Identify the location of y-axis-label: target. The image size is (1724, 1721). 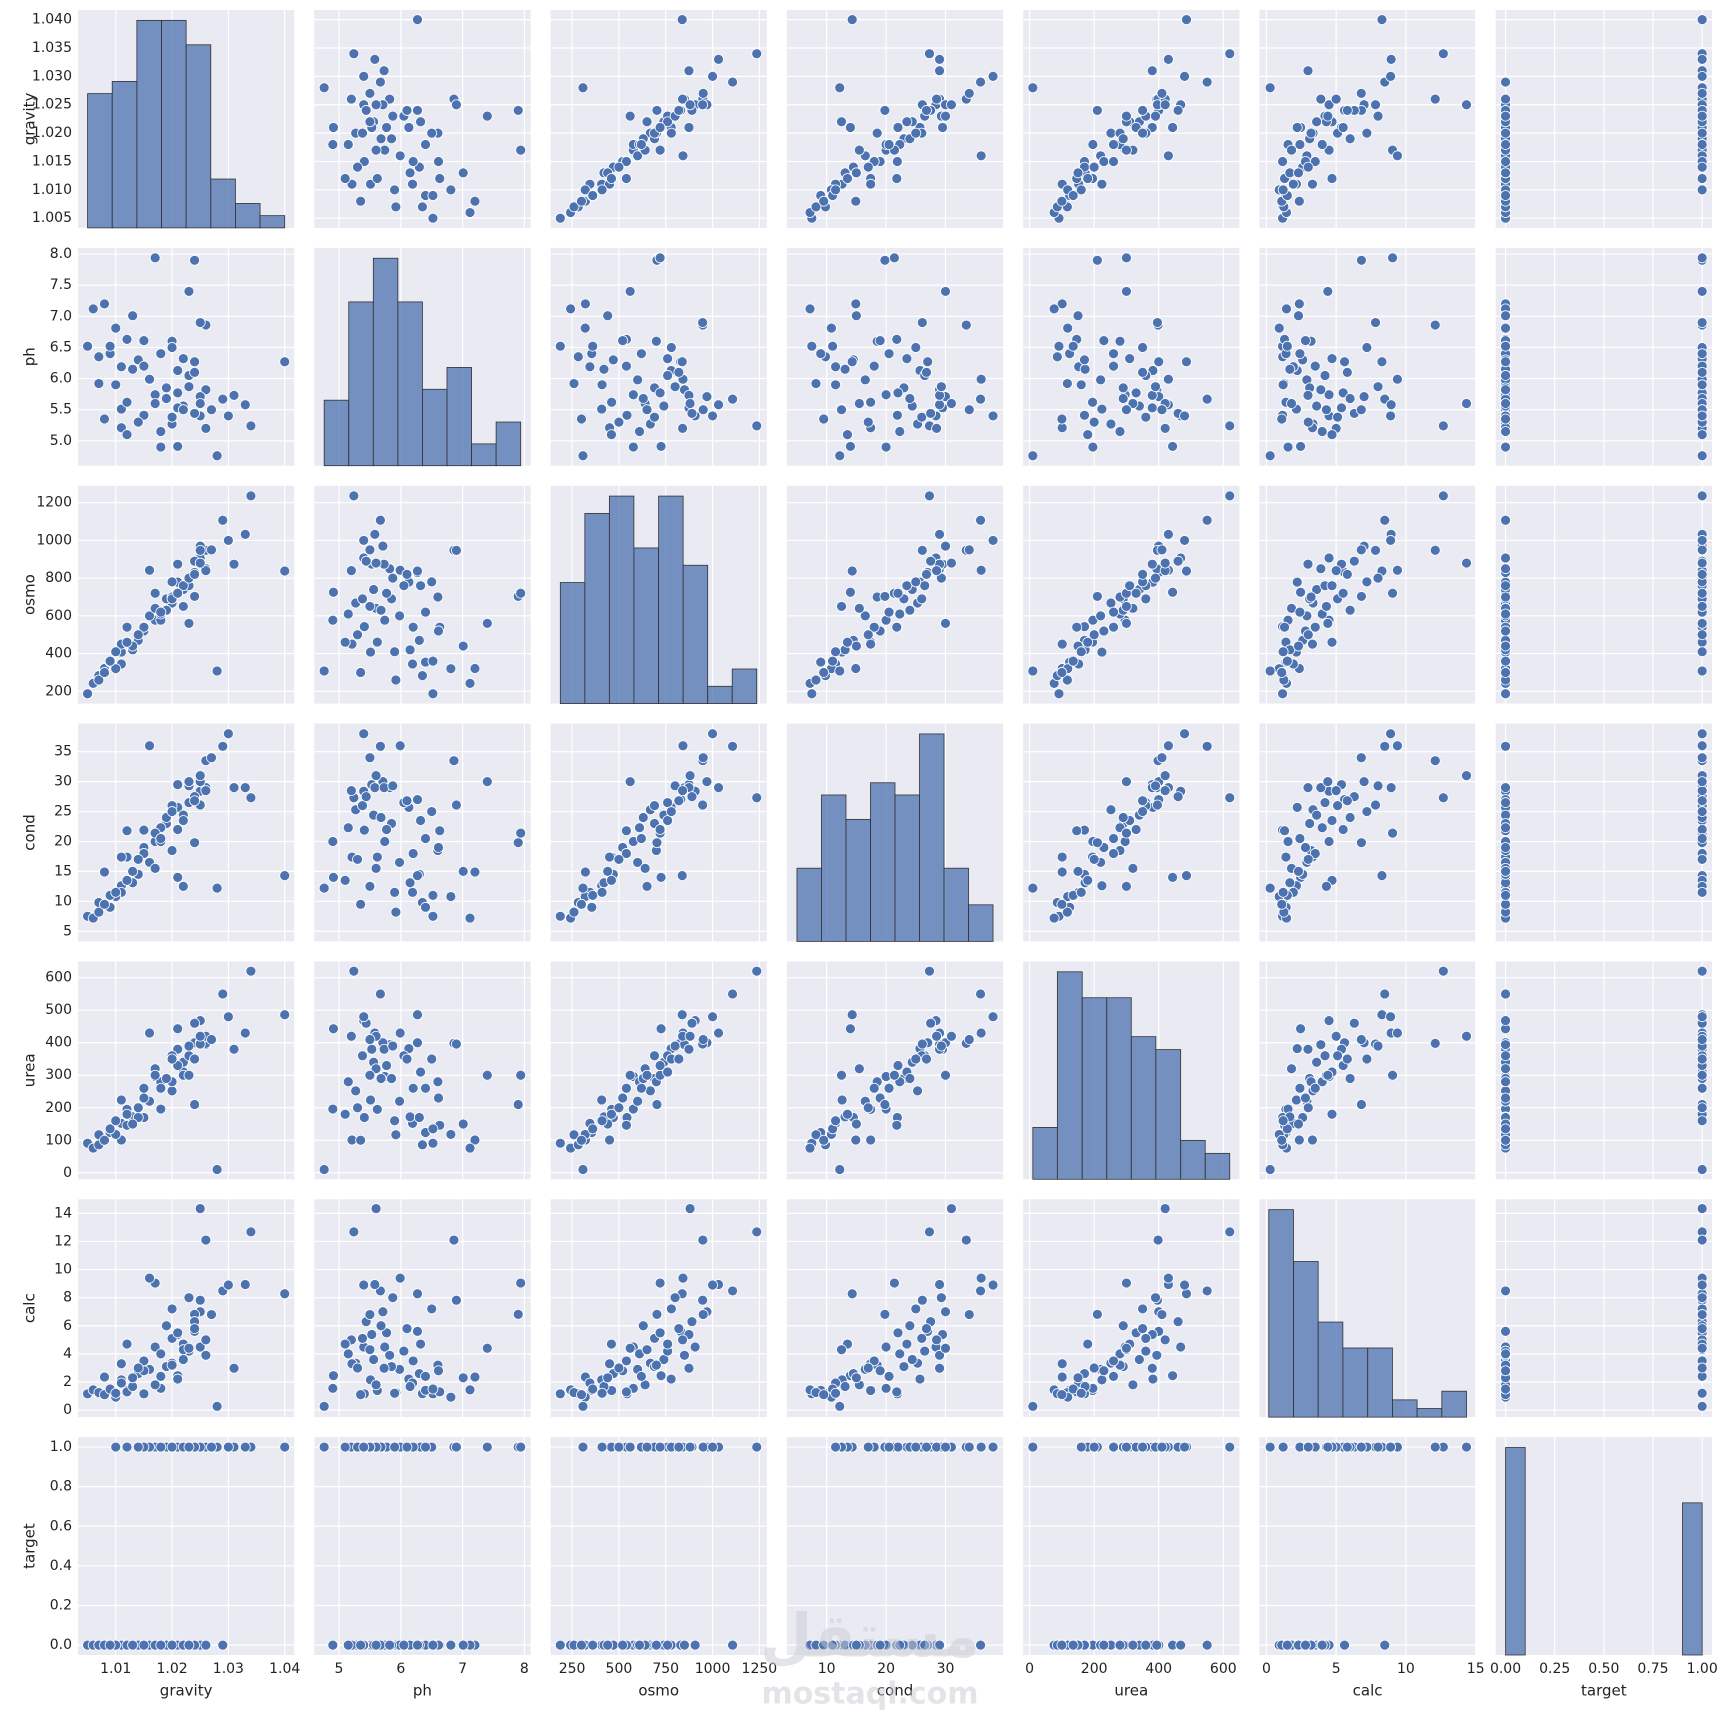
(30, 1546).